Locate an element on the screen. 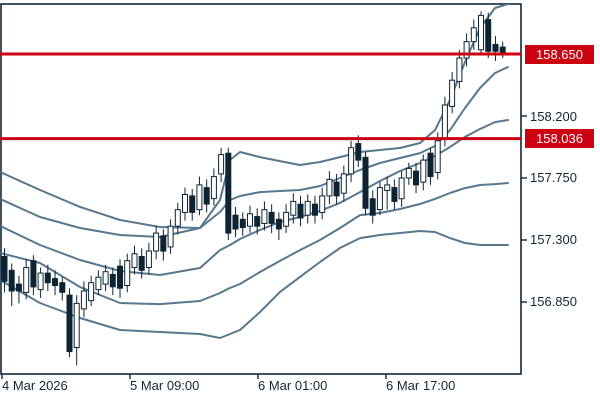  y-axis-label: 156.850 is located at coordinates (553, 302).